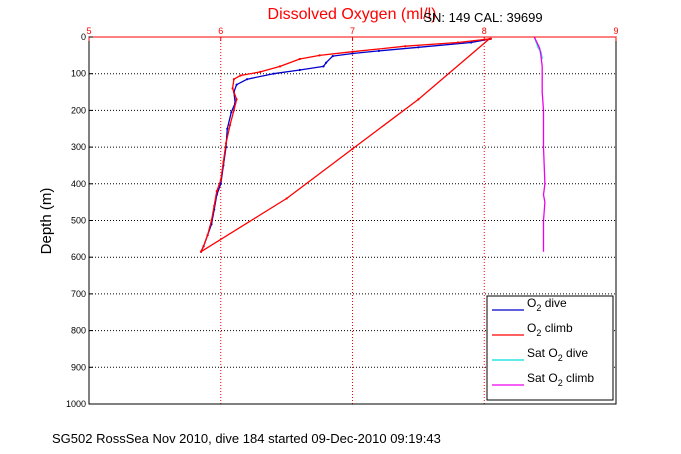  I want to click on legend-entry-o2-dive: O2 dive, so click(547, 304).